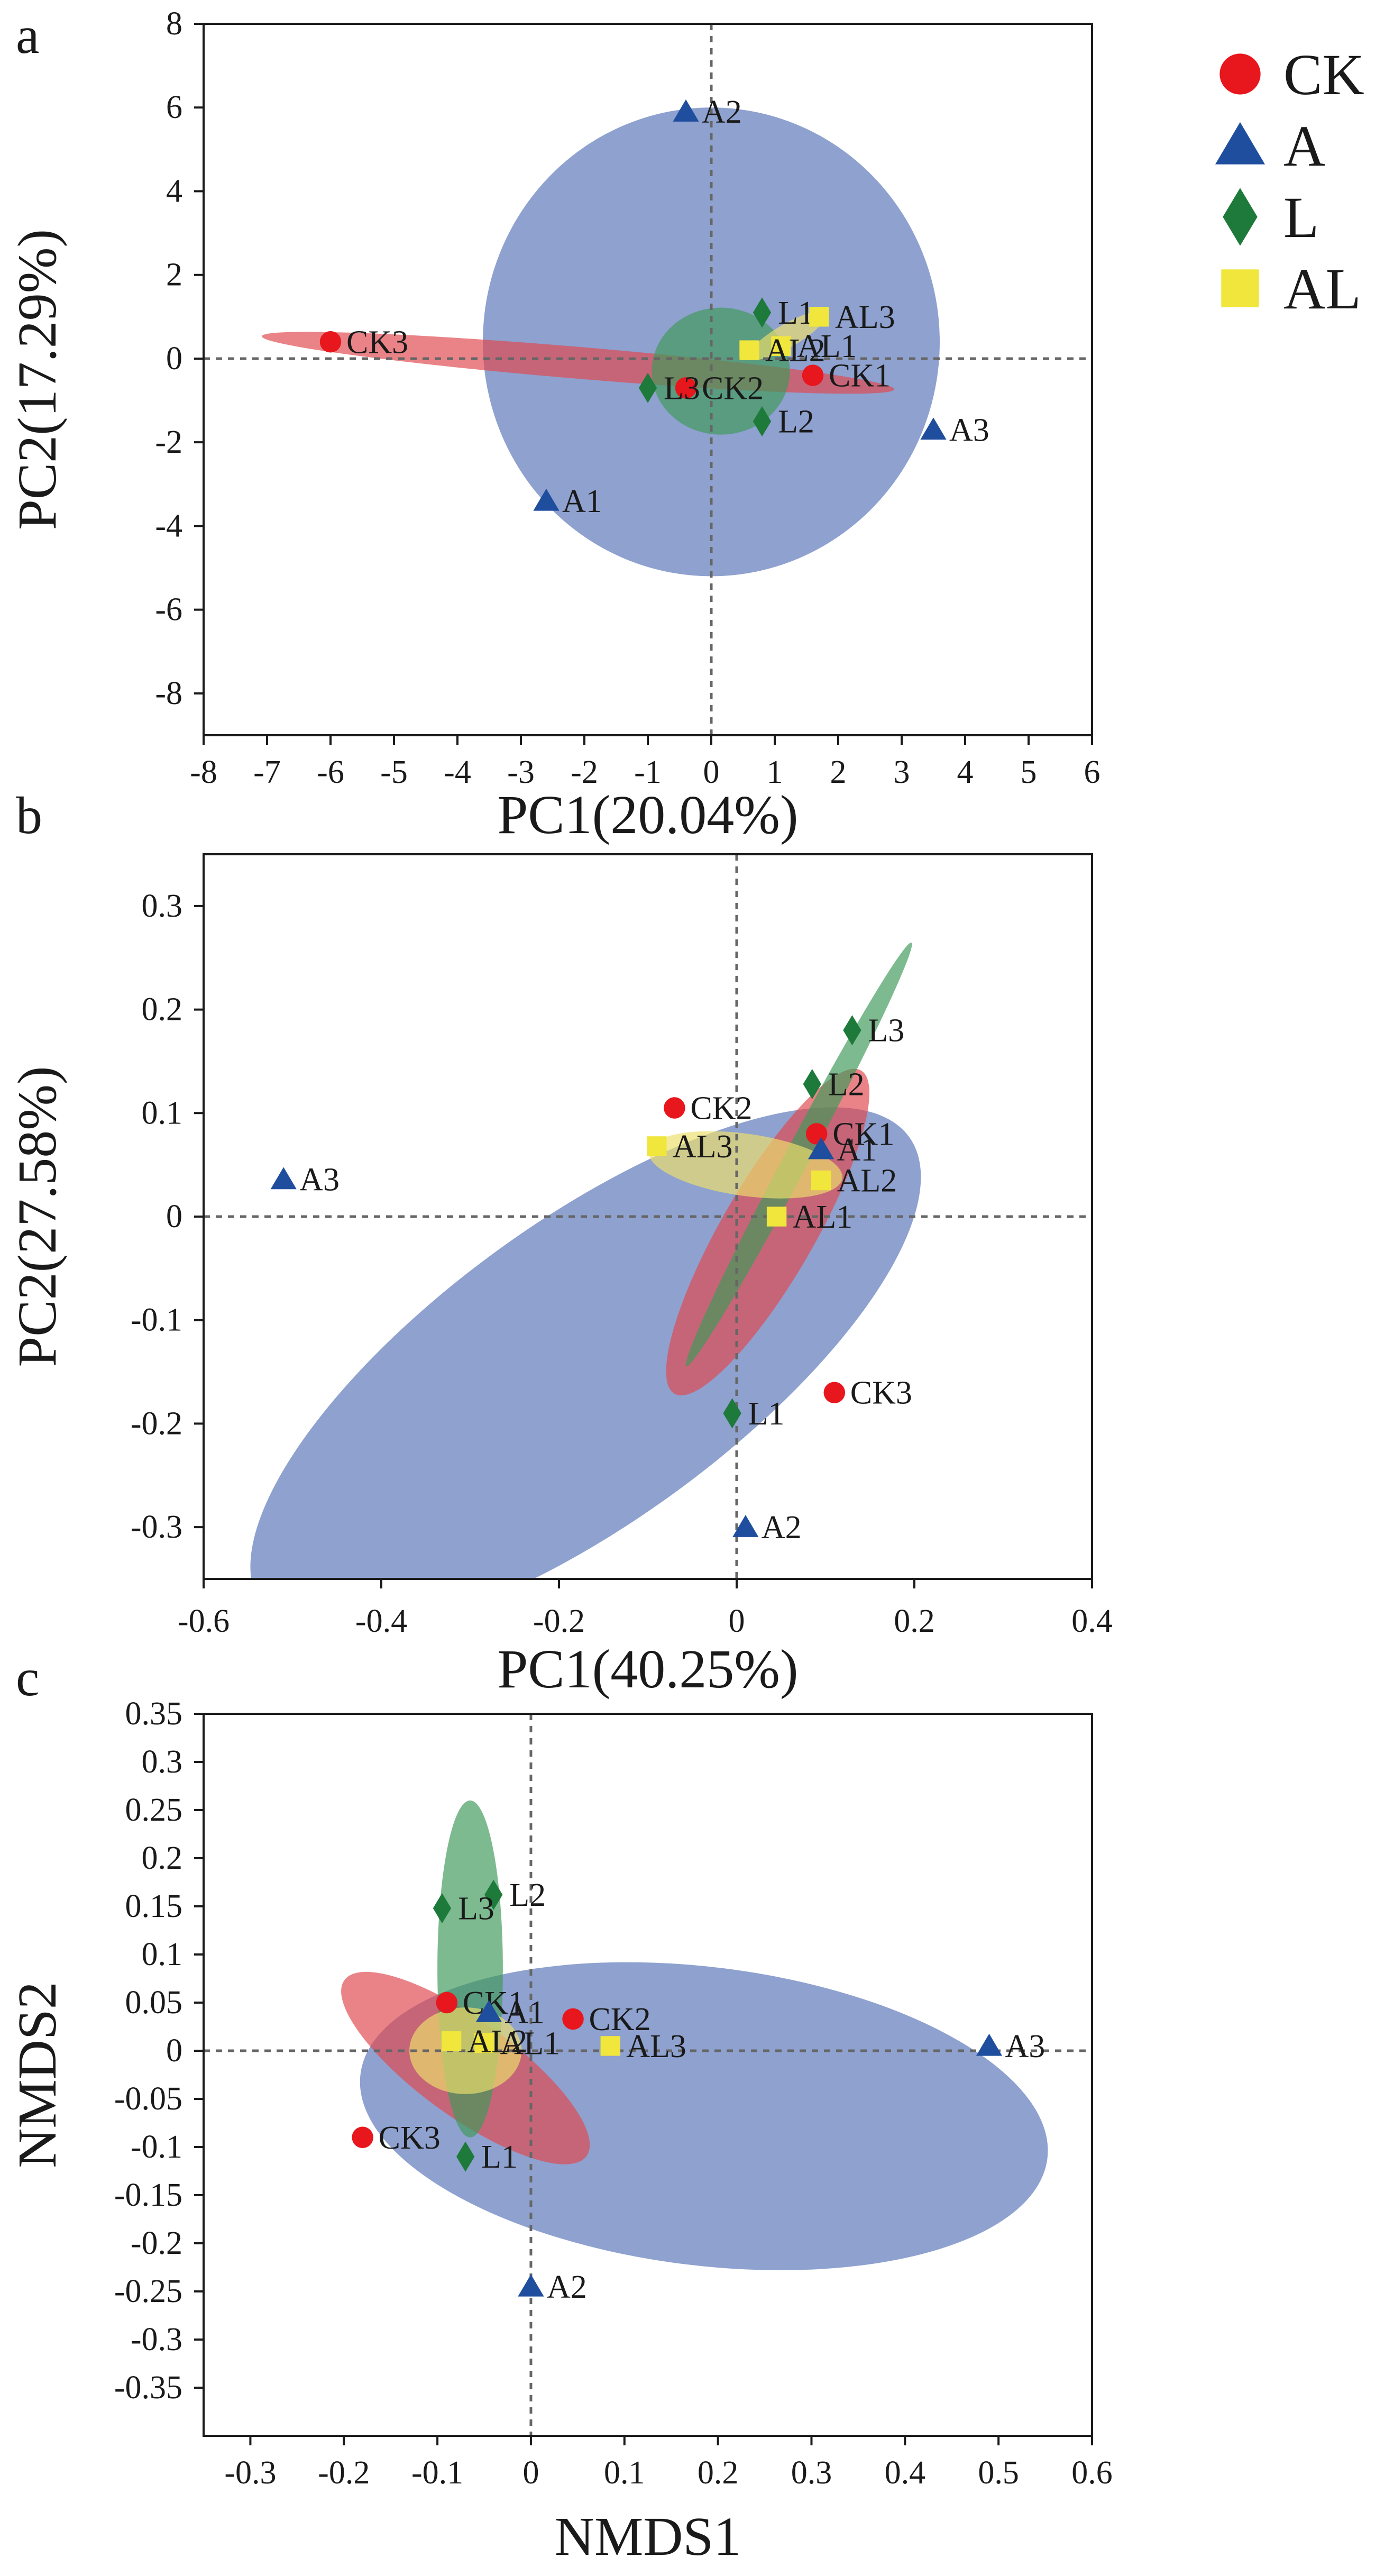 This screenshot has width=1394, height=2576. Describe the element at coordinates (647, 1669) in the screenshot. I see `x-axis-title: PC1(40.25%)` at that location.